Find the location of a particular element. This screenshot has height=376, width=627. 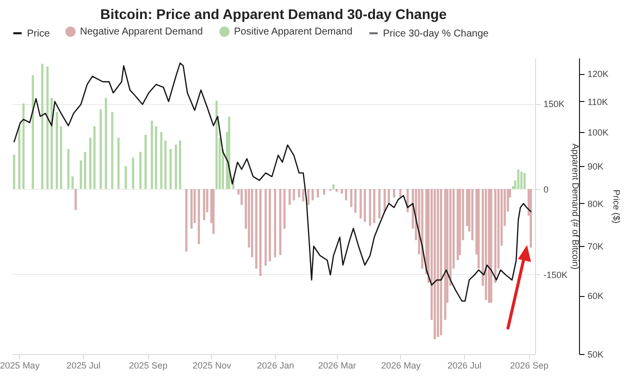

y-axis-title: Apparent Demand (# of Bitcoin) is located at coordinates (575, 206).